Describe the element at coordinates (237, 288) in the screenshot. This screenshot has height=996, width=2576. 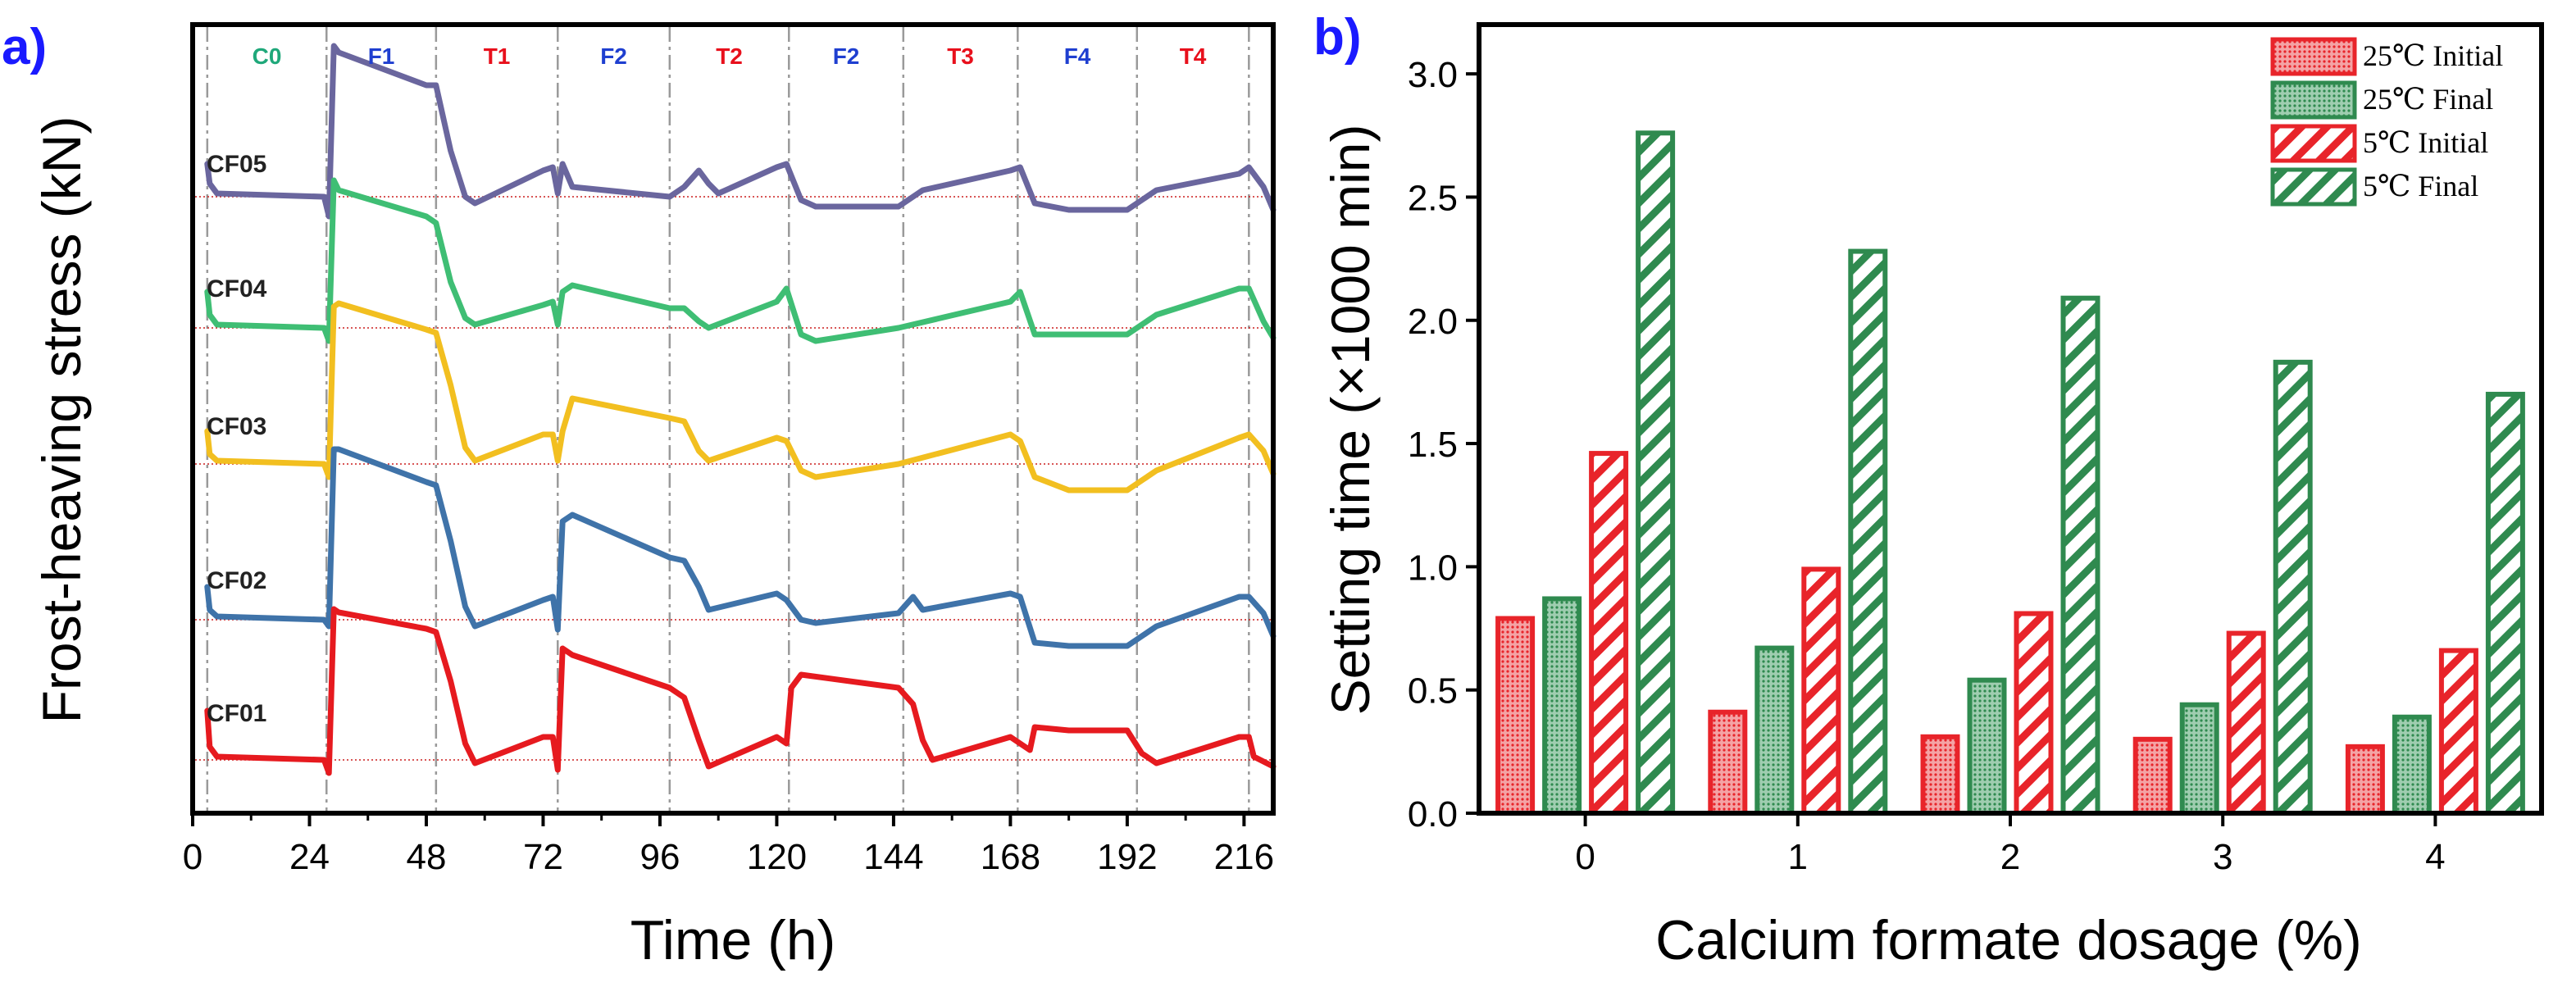
I see `series-label: CF04` at that location.